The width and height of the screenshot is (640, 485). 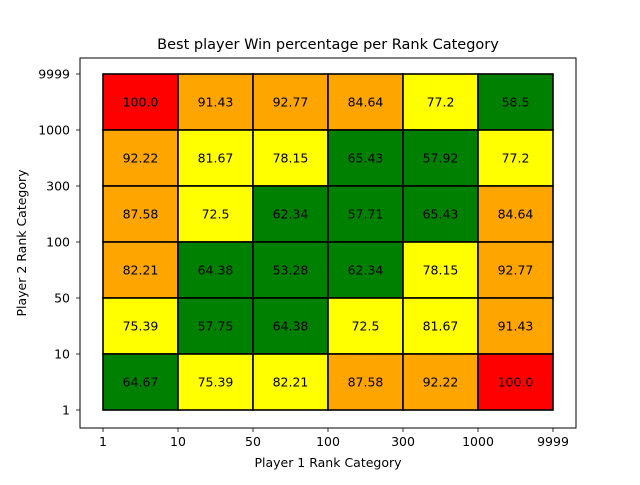 I want to click on cell-value-label: 57.71, so click(x=366, y=214).